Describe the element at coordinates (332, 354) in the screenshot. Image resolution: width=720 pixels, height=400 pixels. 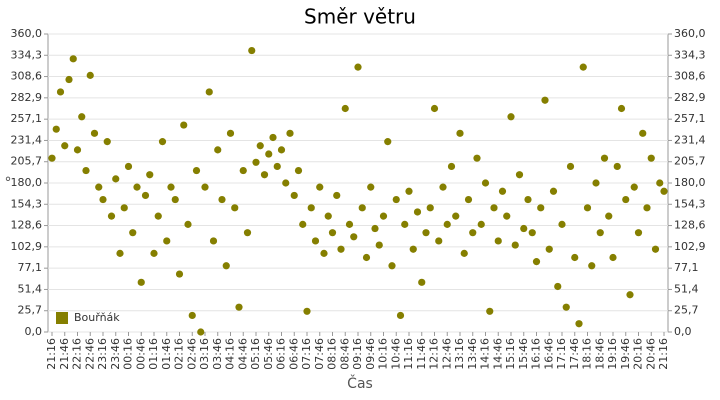
I see `x-tick-label: 08:16` at that location.